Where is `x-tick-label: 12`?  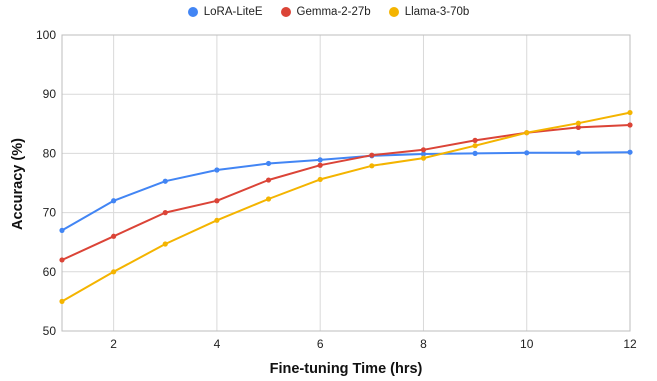 x-tick-label: 12 is located at coordinates (630, 344).